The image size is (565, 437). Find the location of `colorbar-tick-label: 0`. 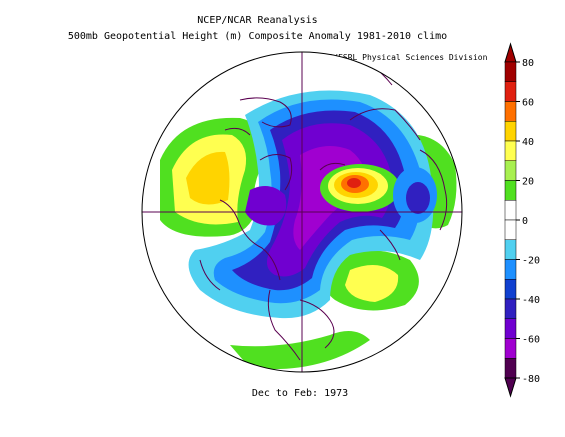

colorbar-tick-label: 0 is located at coordinates (525, 221).